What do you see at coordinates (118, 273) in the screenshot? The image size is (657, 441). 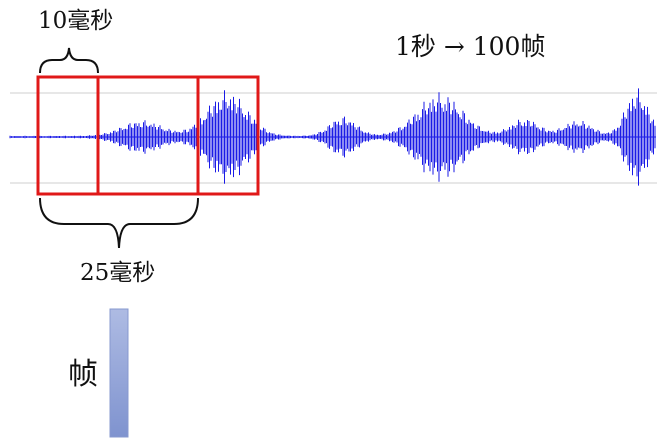 I see `window-label: 25毫秒` at bounding box center [118, 273].